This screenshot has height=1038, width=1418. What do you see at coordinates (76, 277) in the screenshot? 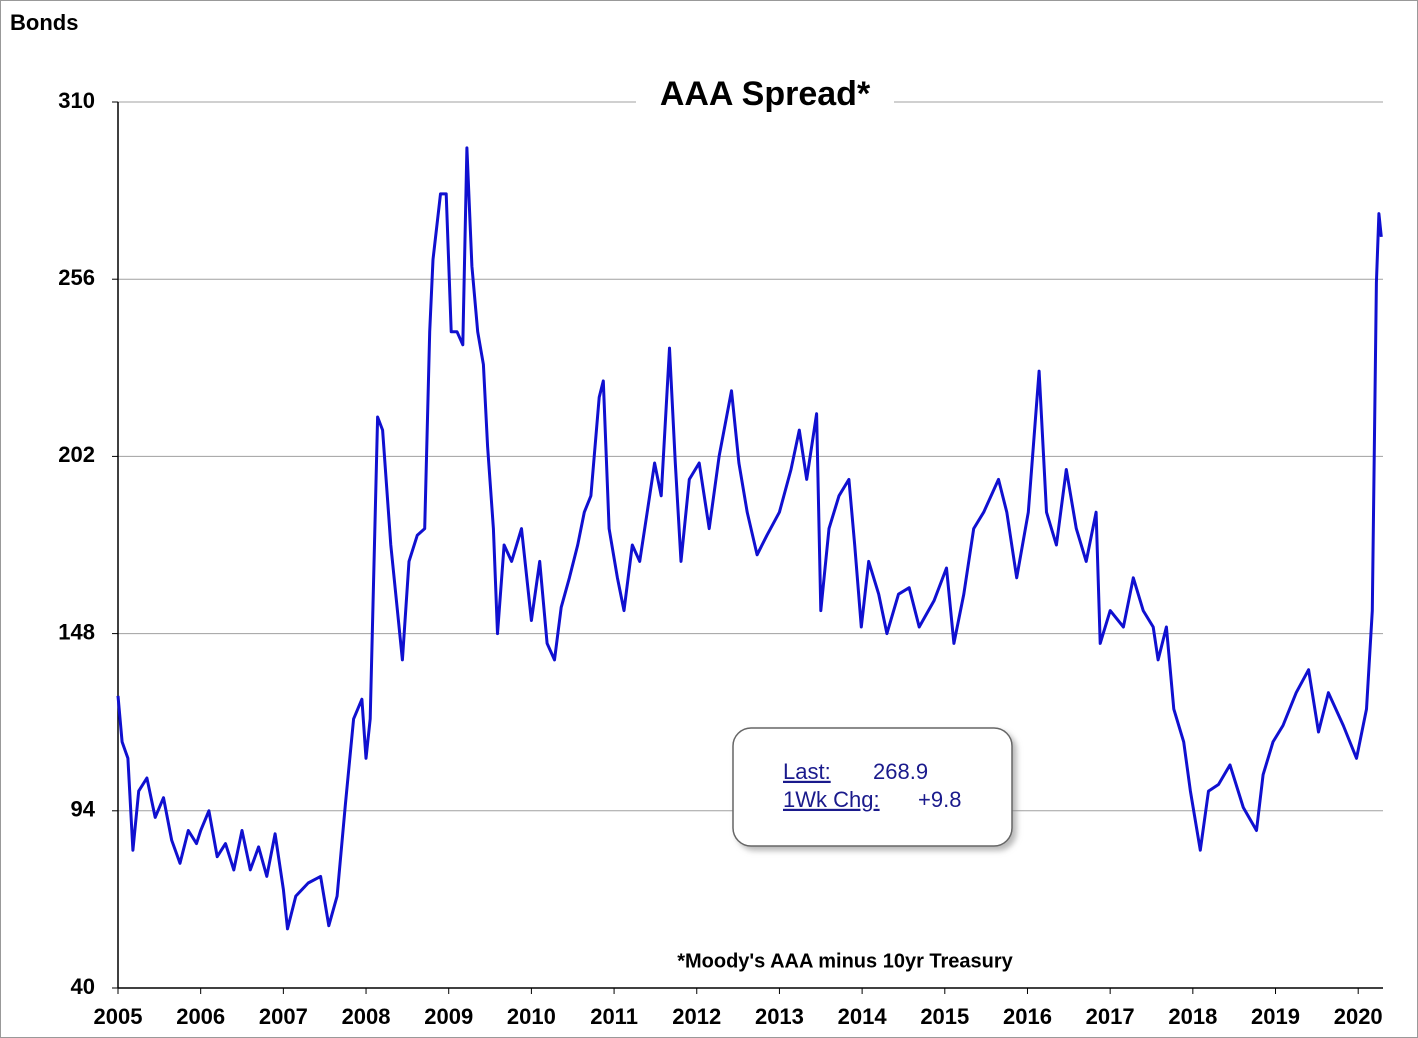
I see `y-tick-label: 256` at bounding box center [76, 277].